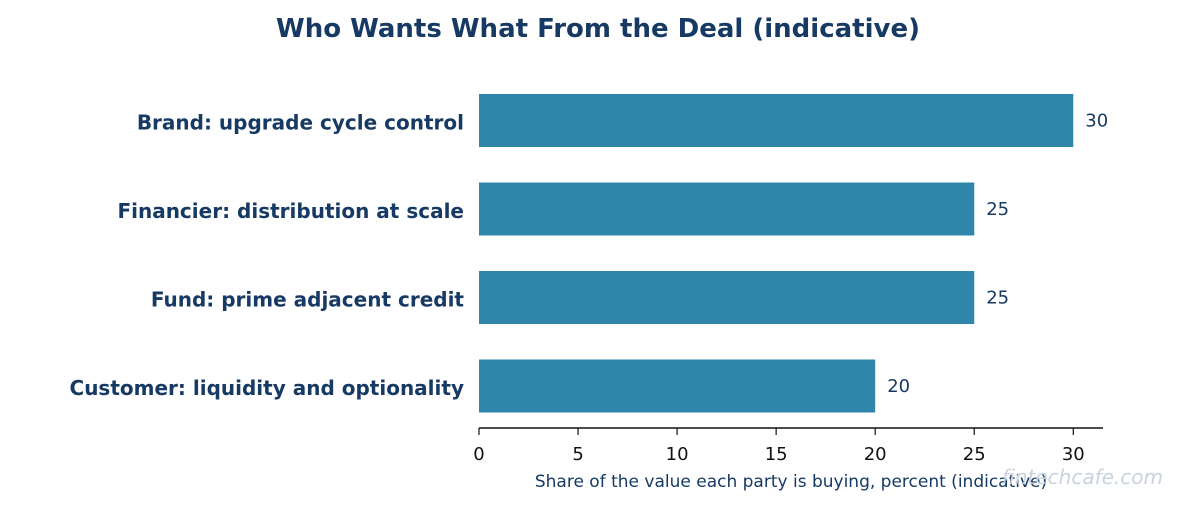 The width and height of the screenshot is (1178, 505). Describe the element at coordinates (997, 298) in the screenshot. I see `value-label-3: 25` at that location.